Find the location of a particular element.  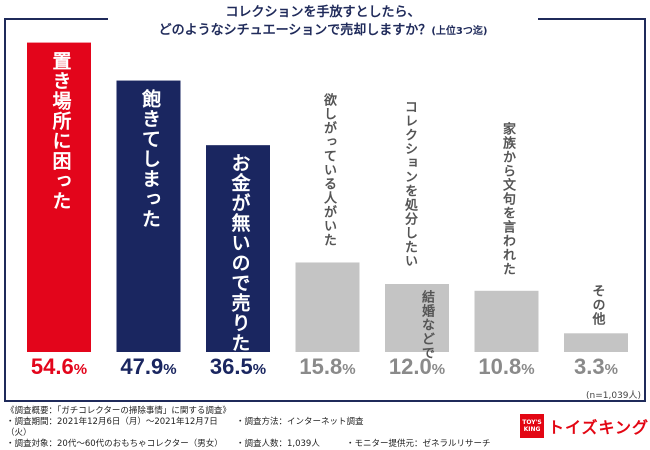

value-number-6: 10.8 is located at coordinates (500, 366).